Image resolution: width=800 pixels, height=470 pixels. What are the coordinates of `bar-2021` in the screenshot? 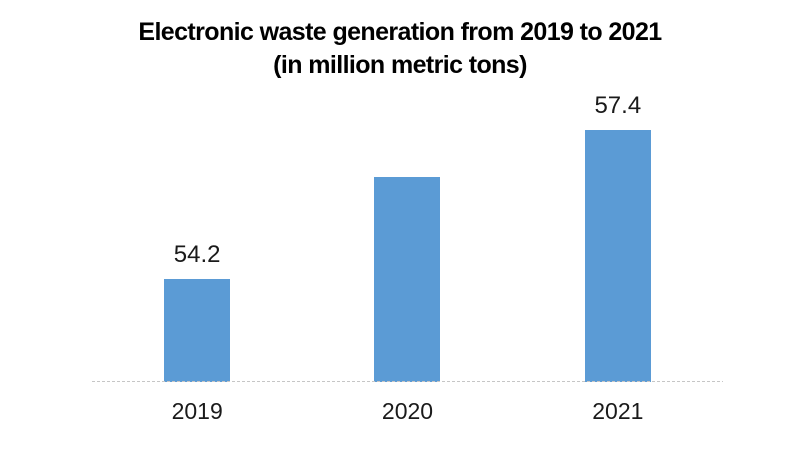 It's located at (617, 256).